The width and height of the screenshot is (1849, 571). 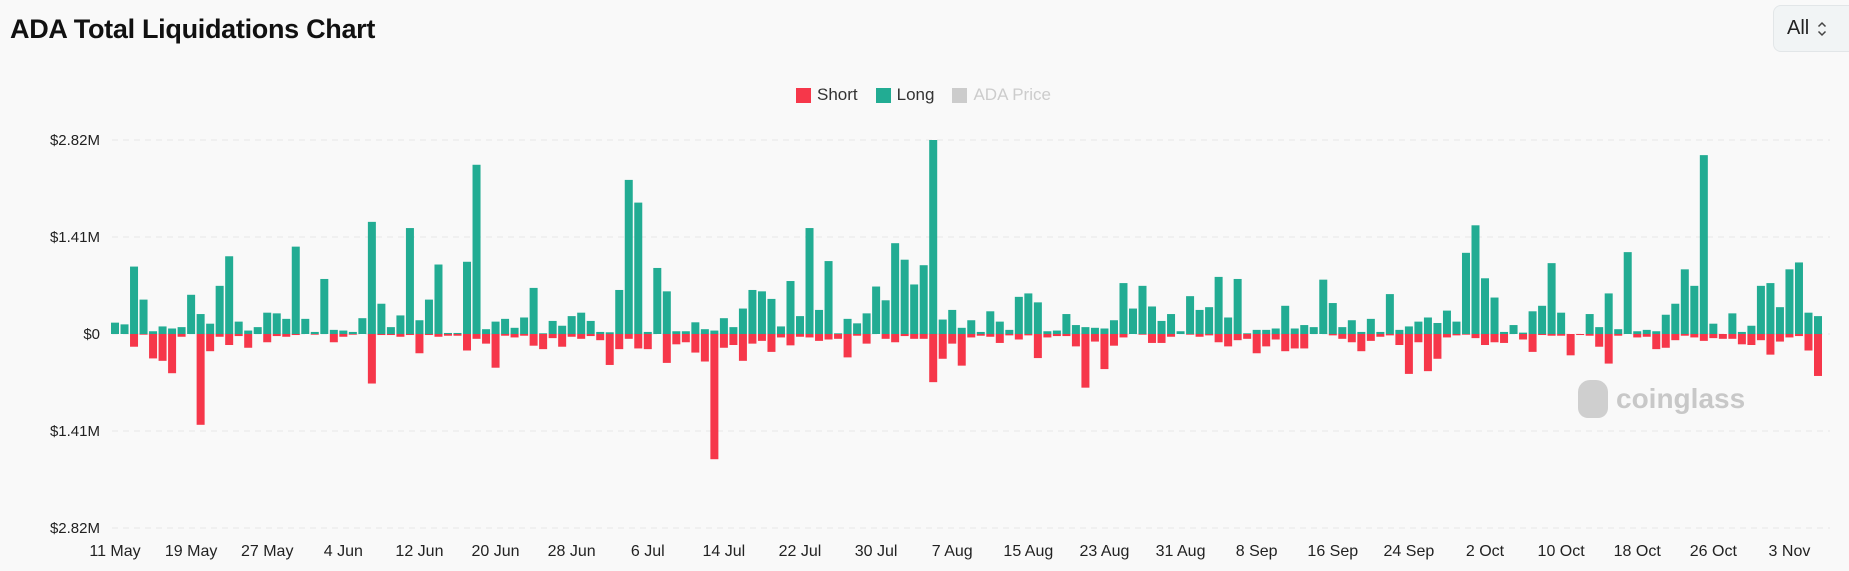 I want to click on legend-item-long: Long, so click(x=904, y=95).